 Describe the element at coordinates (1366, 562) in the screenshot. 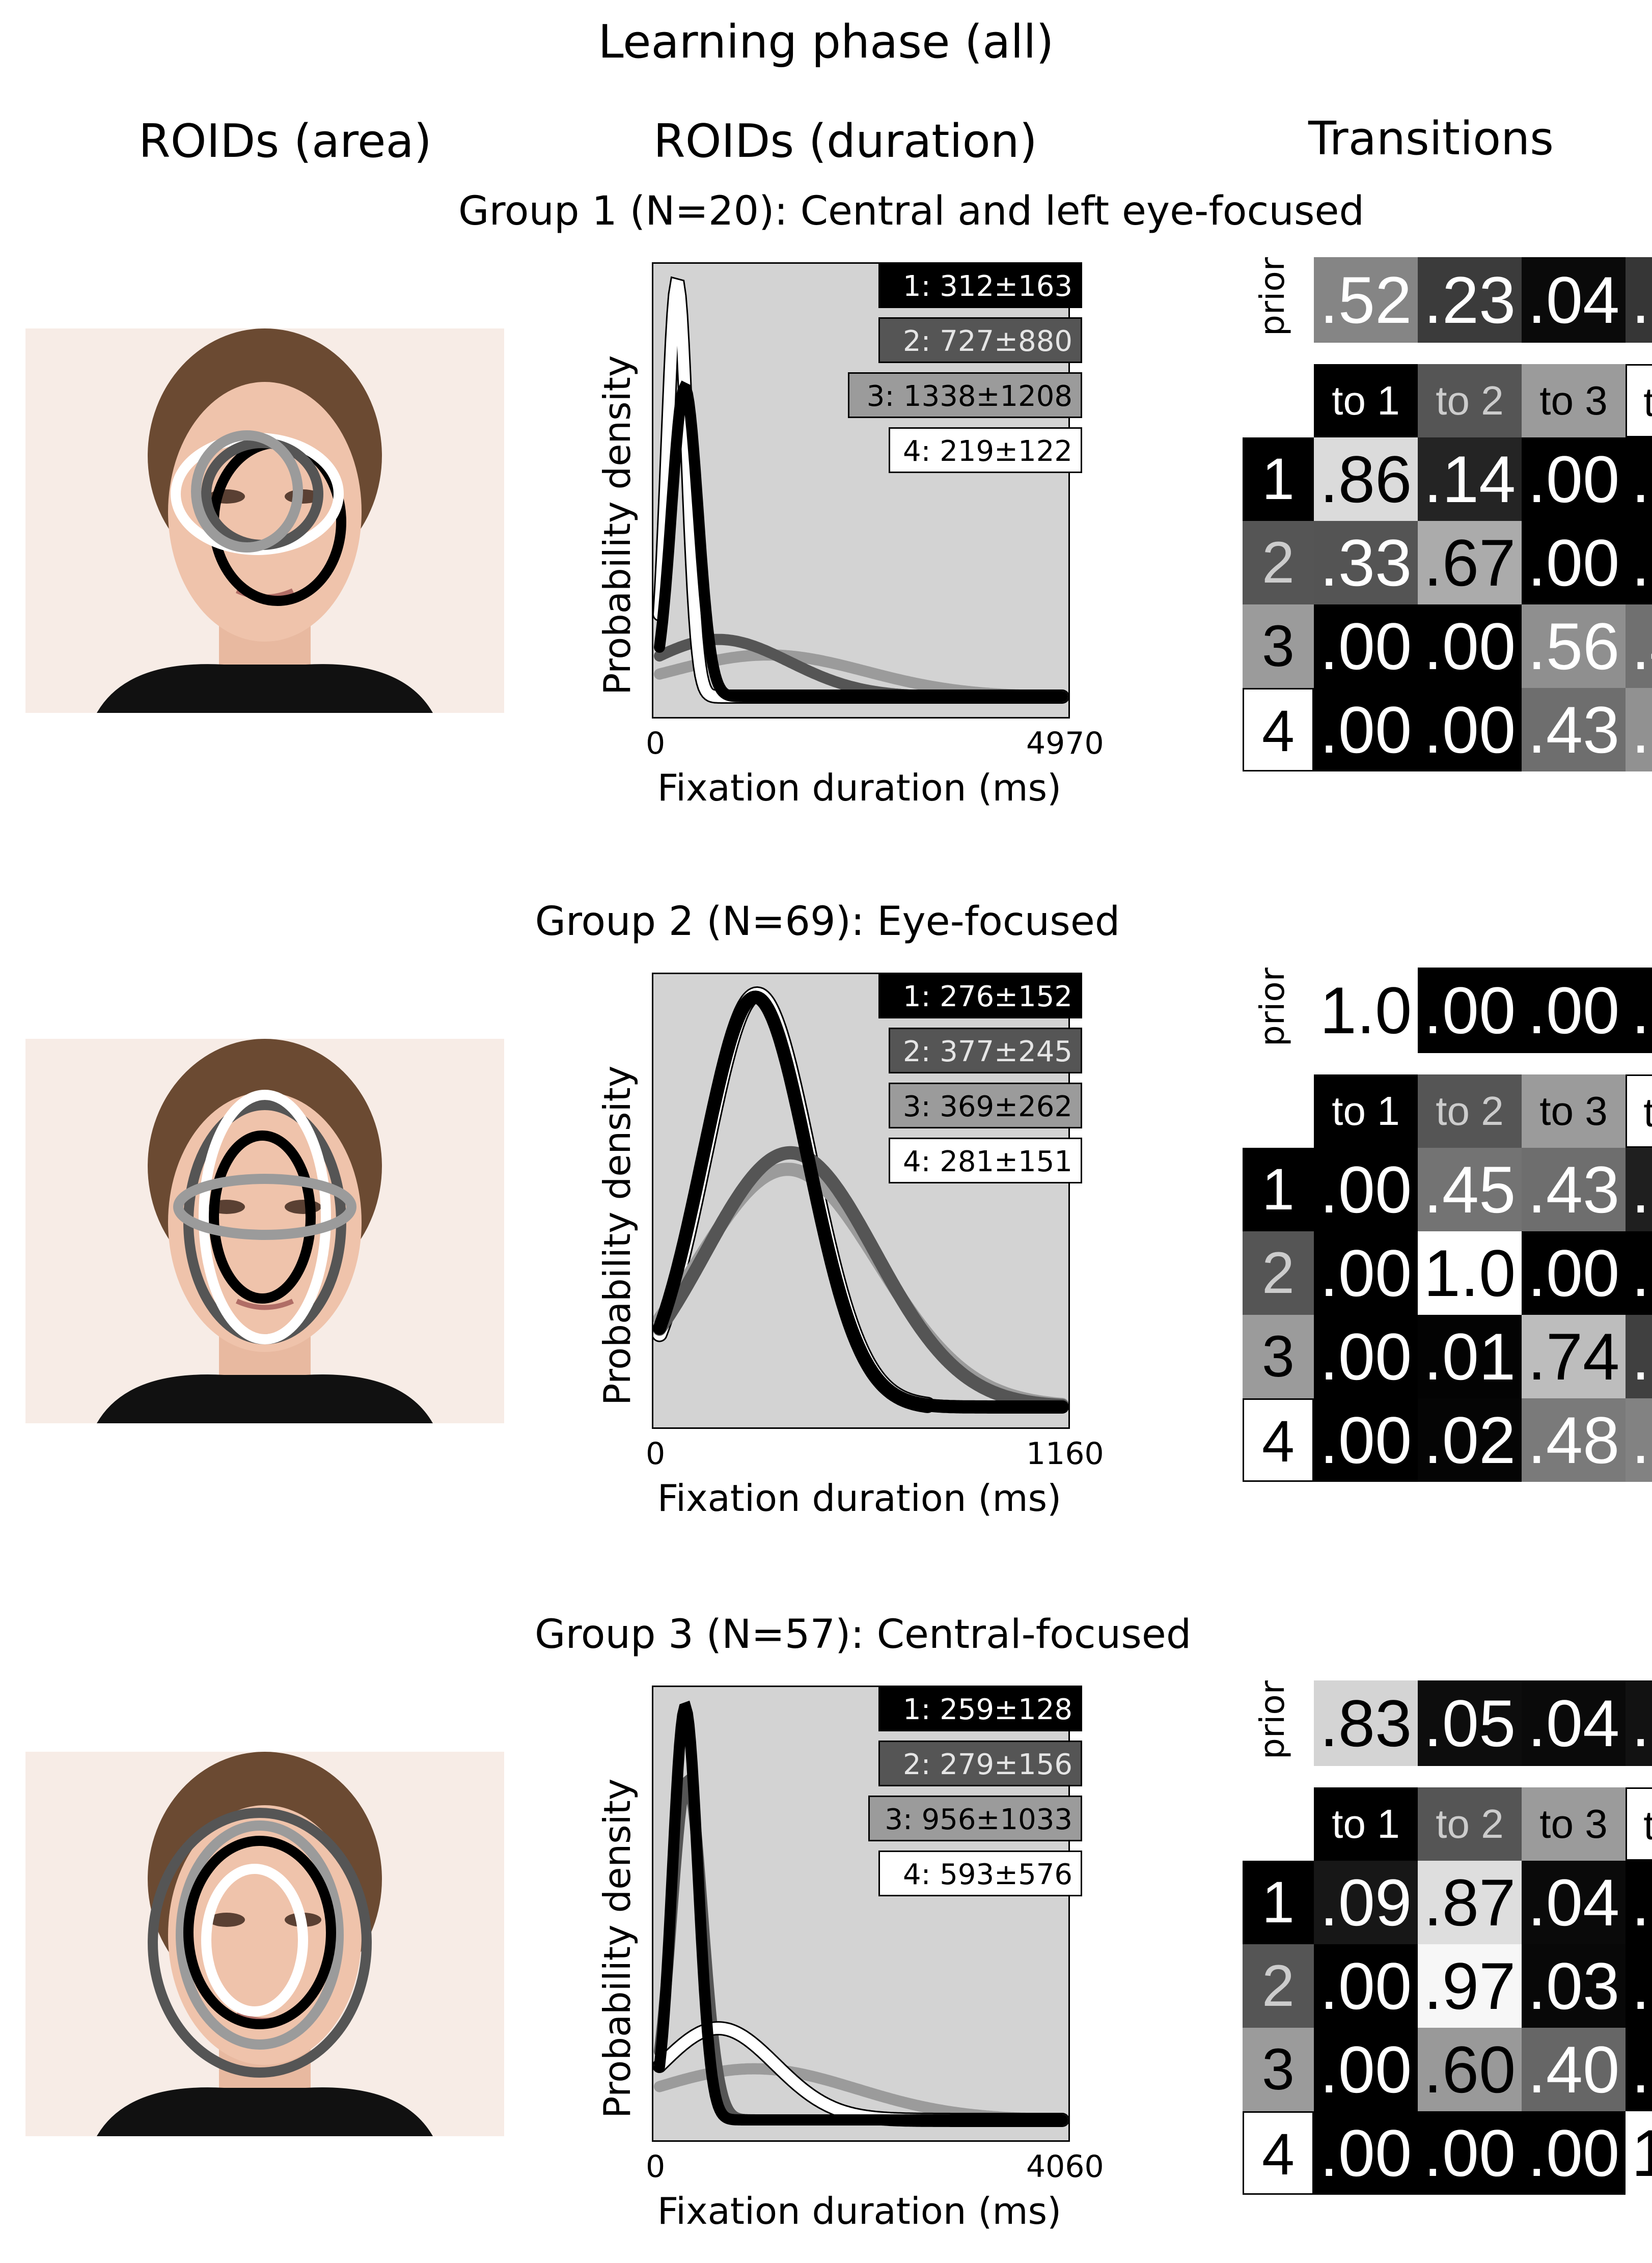

I see `transition-cell: .33` at that location.